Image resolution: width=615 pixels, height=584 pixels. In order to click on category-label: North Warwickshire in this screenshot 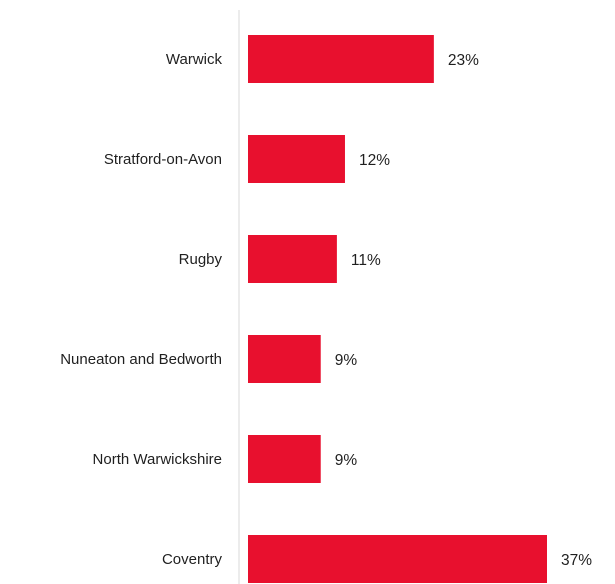, I will do `click(157, 459)`.